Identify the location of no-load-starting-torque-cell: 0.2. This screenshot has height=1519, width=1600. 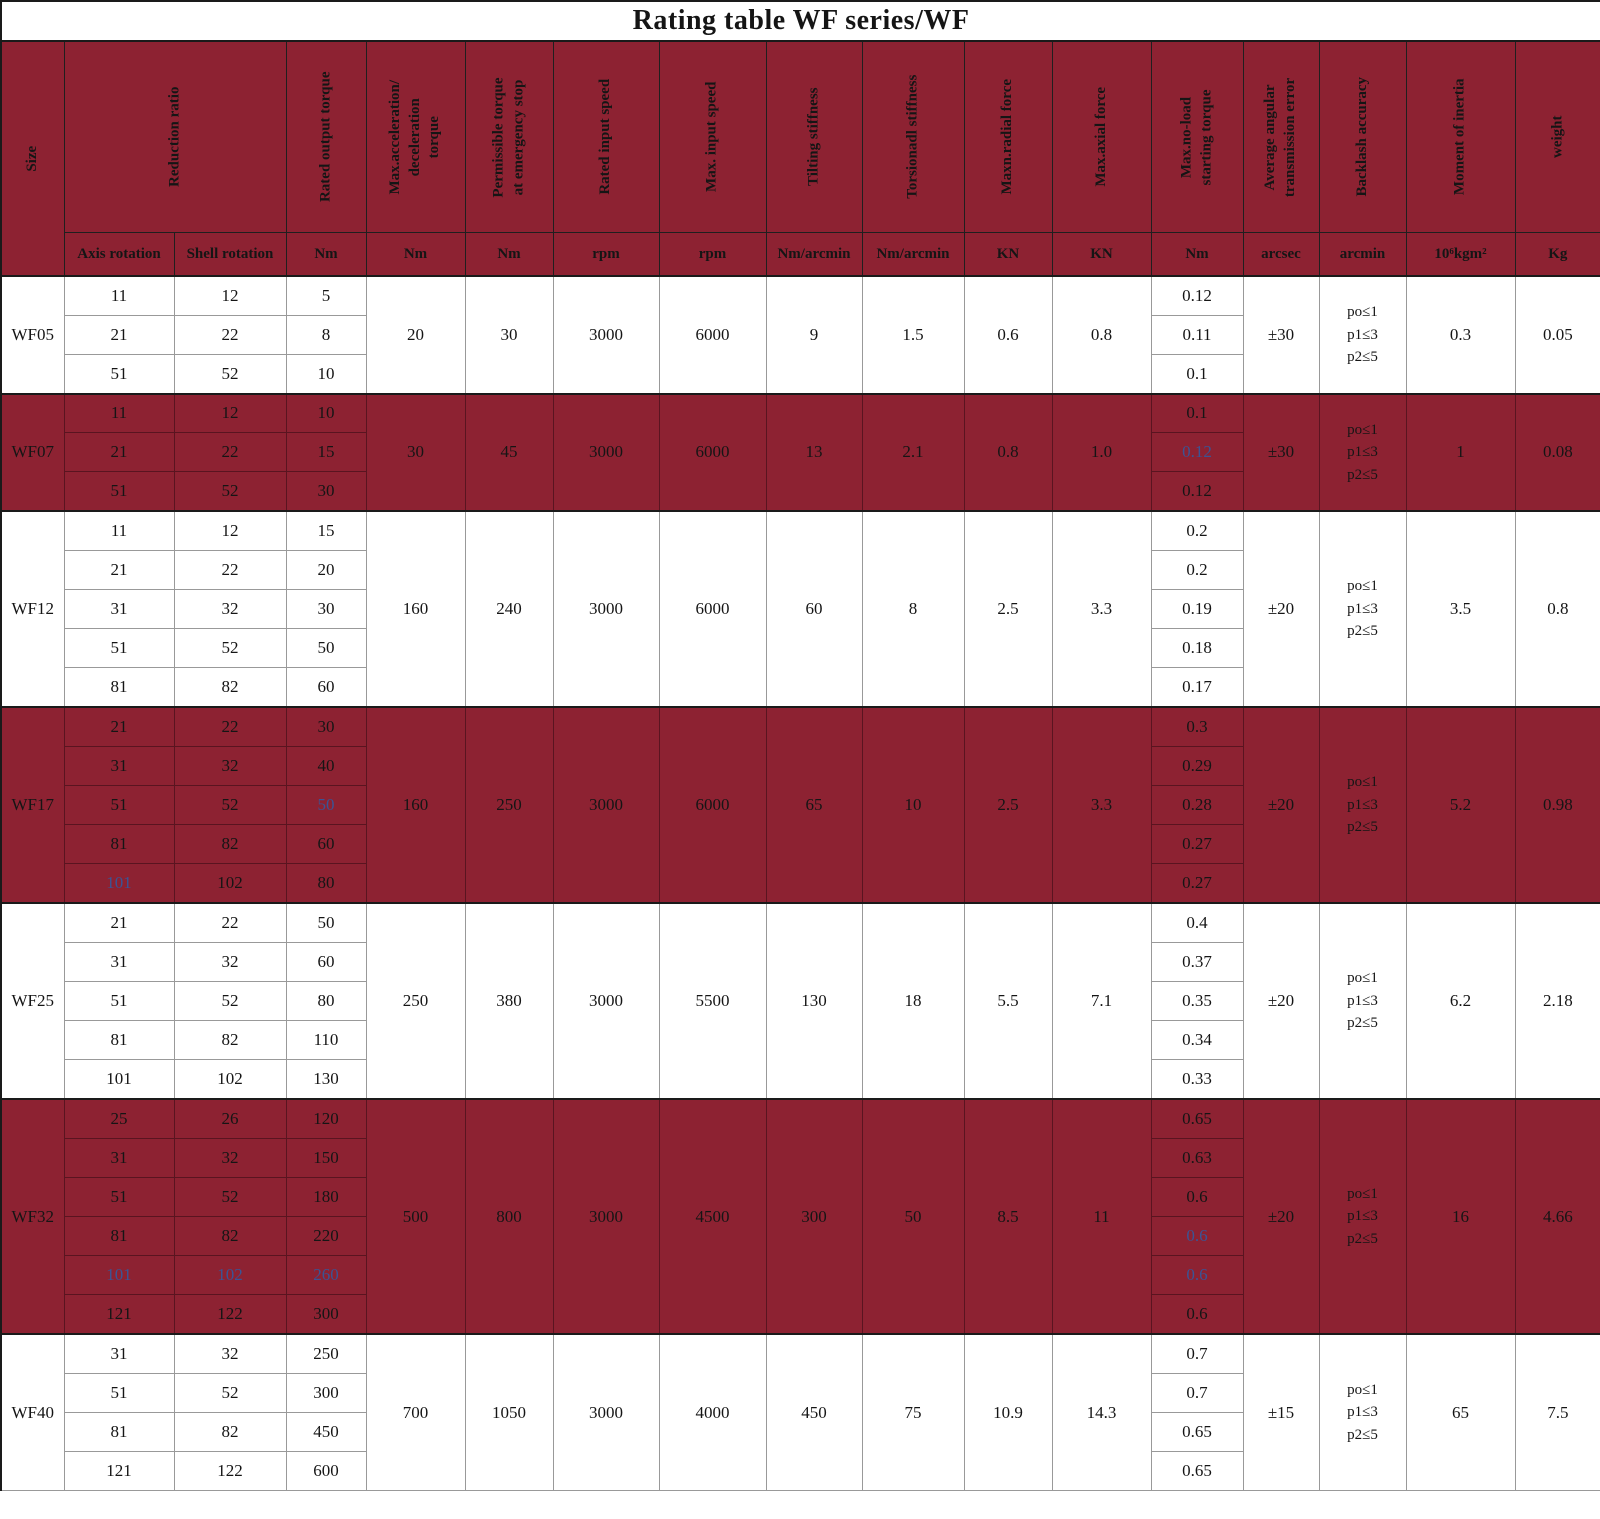
(1197, 570).